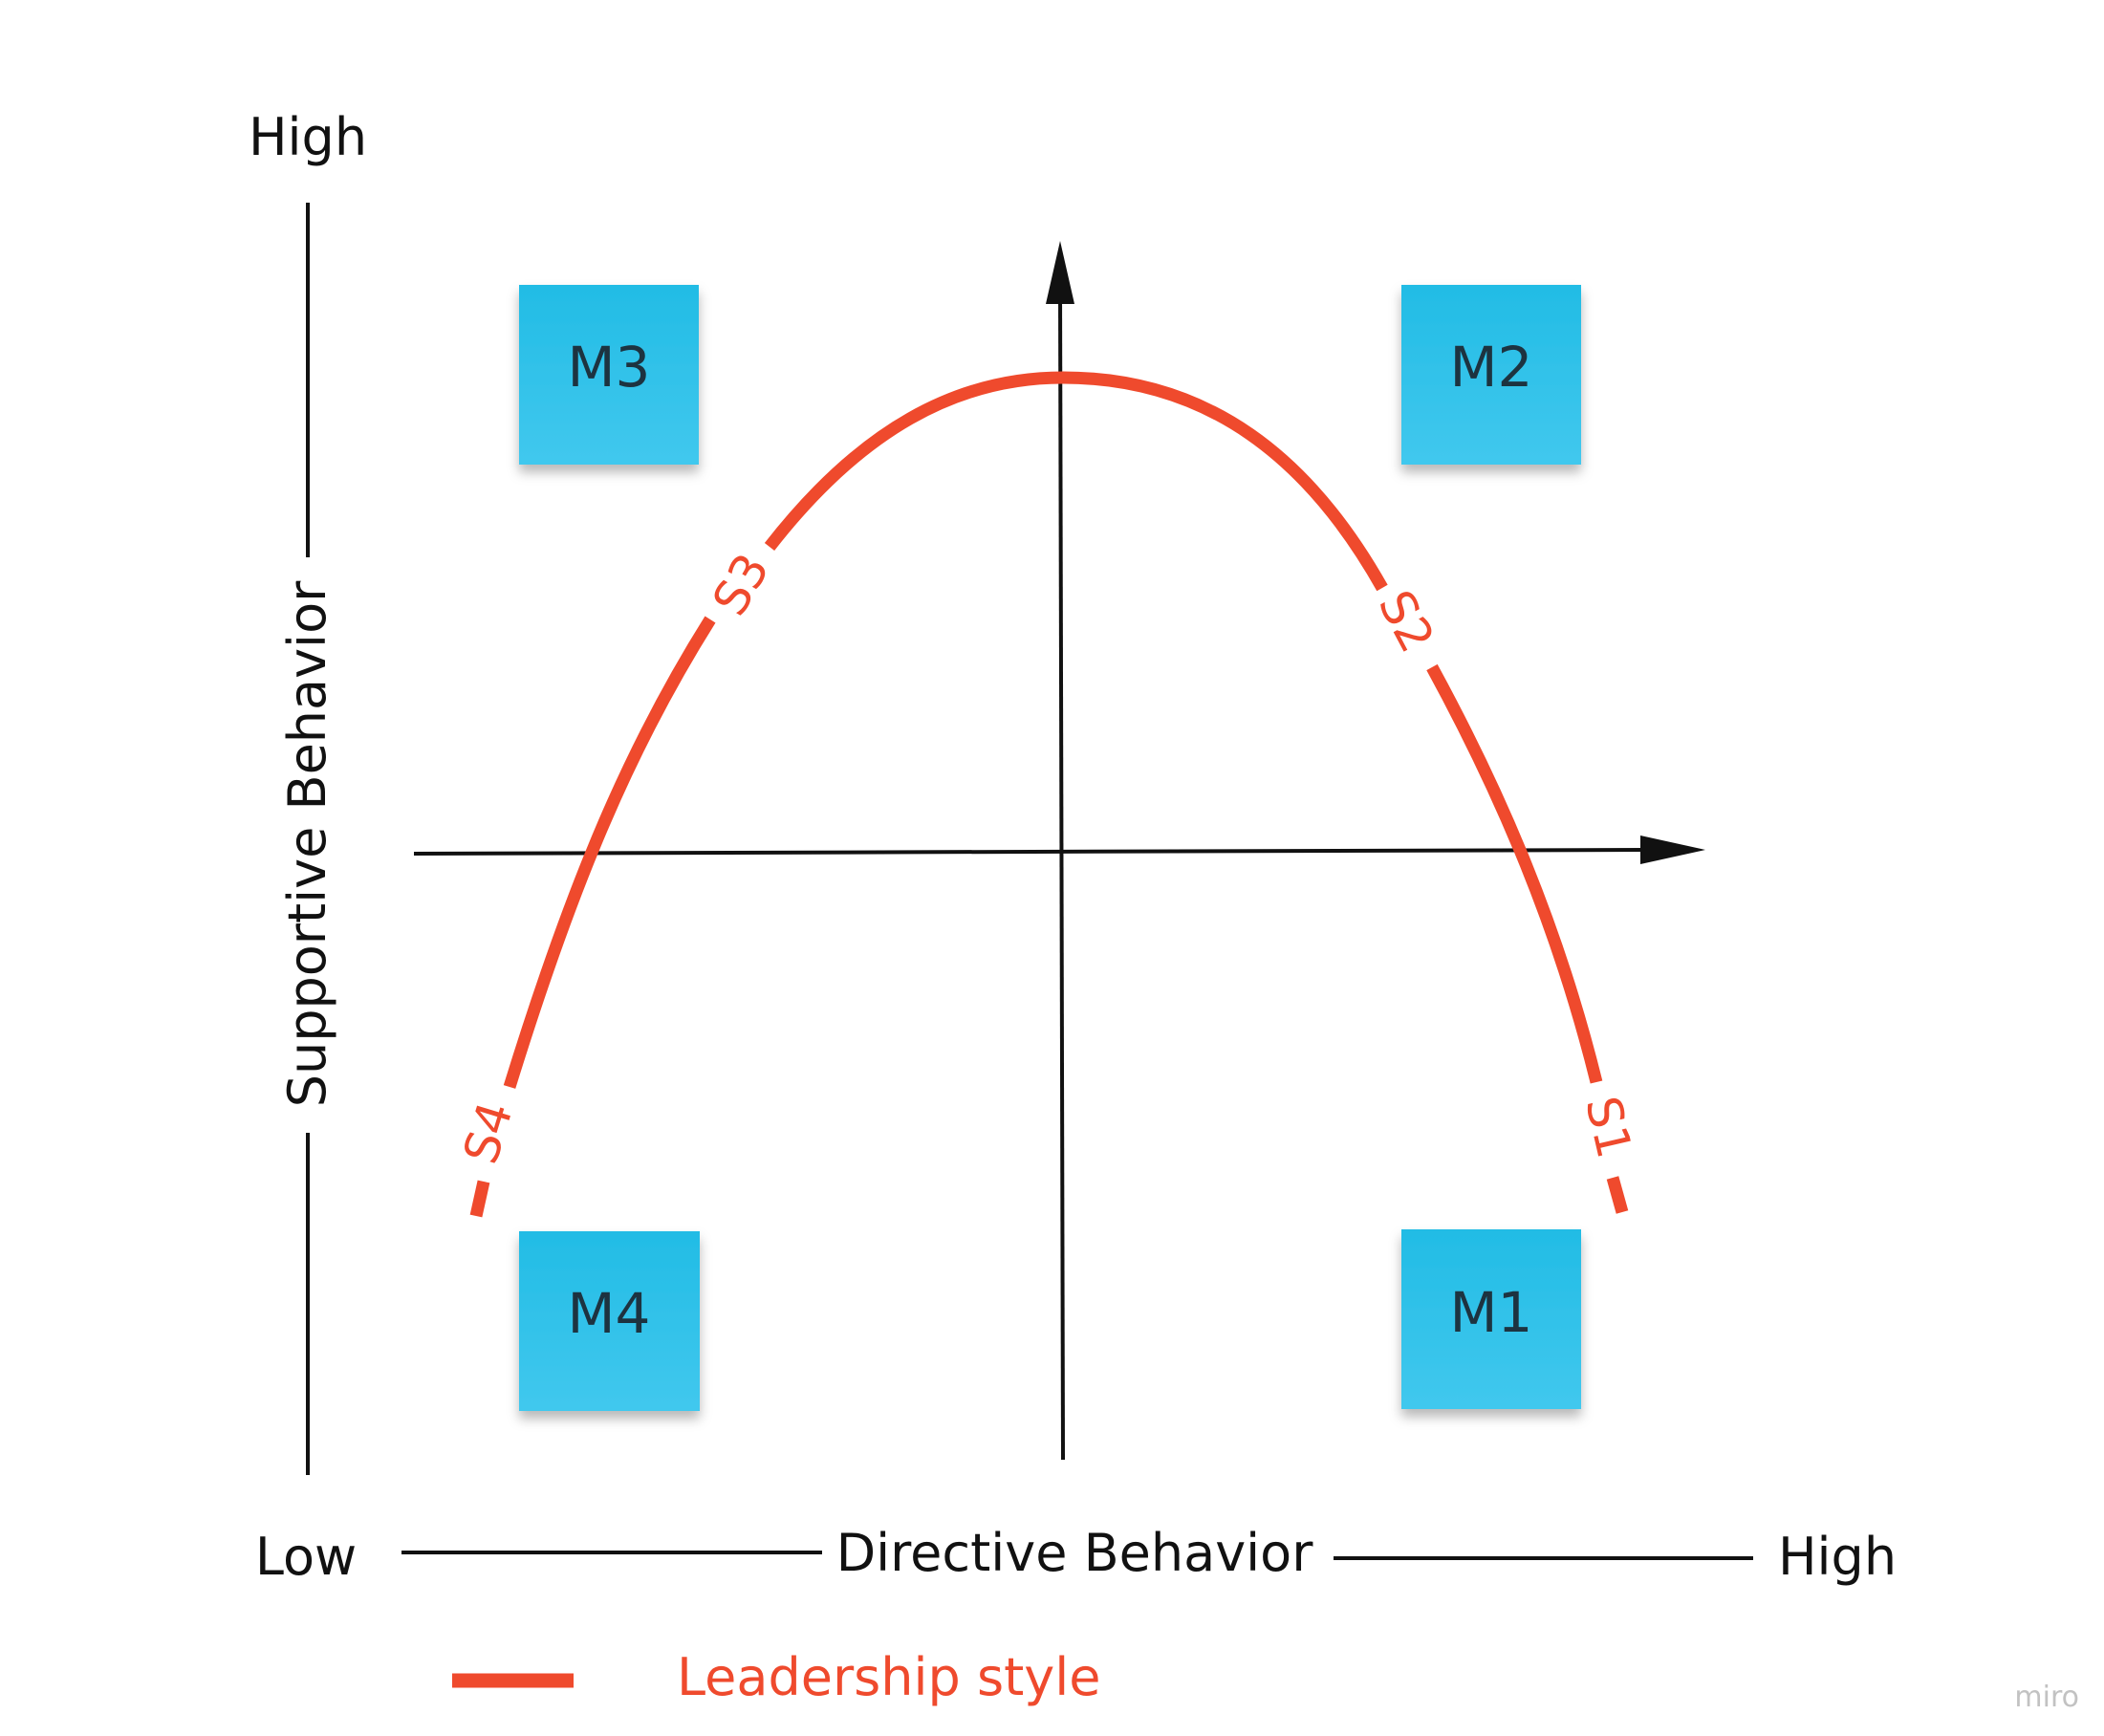 This screenshot has height=1736, width=2104. I want to click on sticky-note-m2: M2, so click(1491, 375).